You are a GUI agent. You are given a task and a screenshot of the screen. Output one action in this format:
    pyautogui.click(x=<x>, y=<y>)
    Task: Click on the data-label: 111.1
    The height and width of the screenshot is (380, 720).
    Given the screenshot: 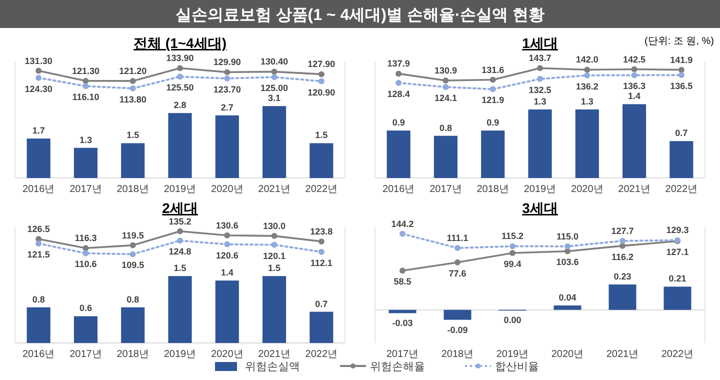 What is the action you would take?
    pyautogui.click(x=457, y=238)
    